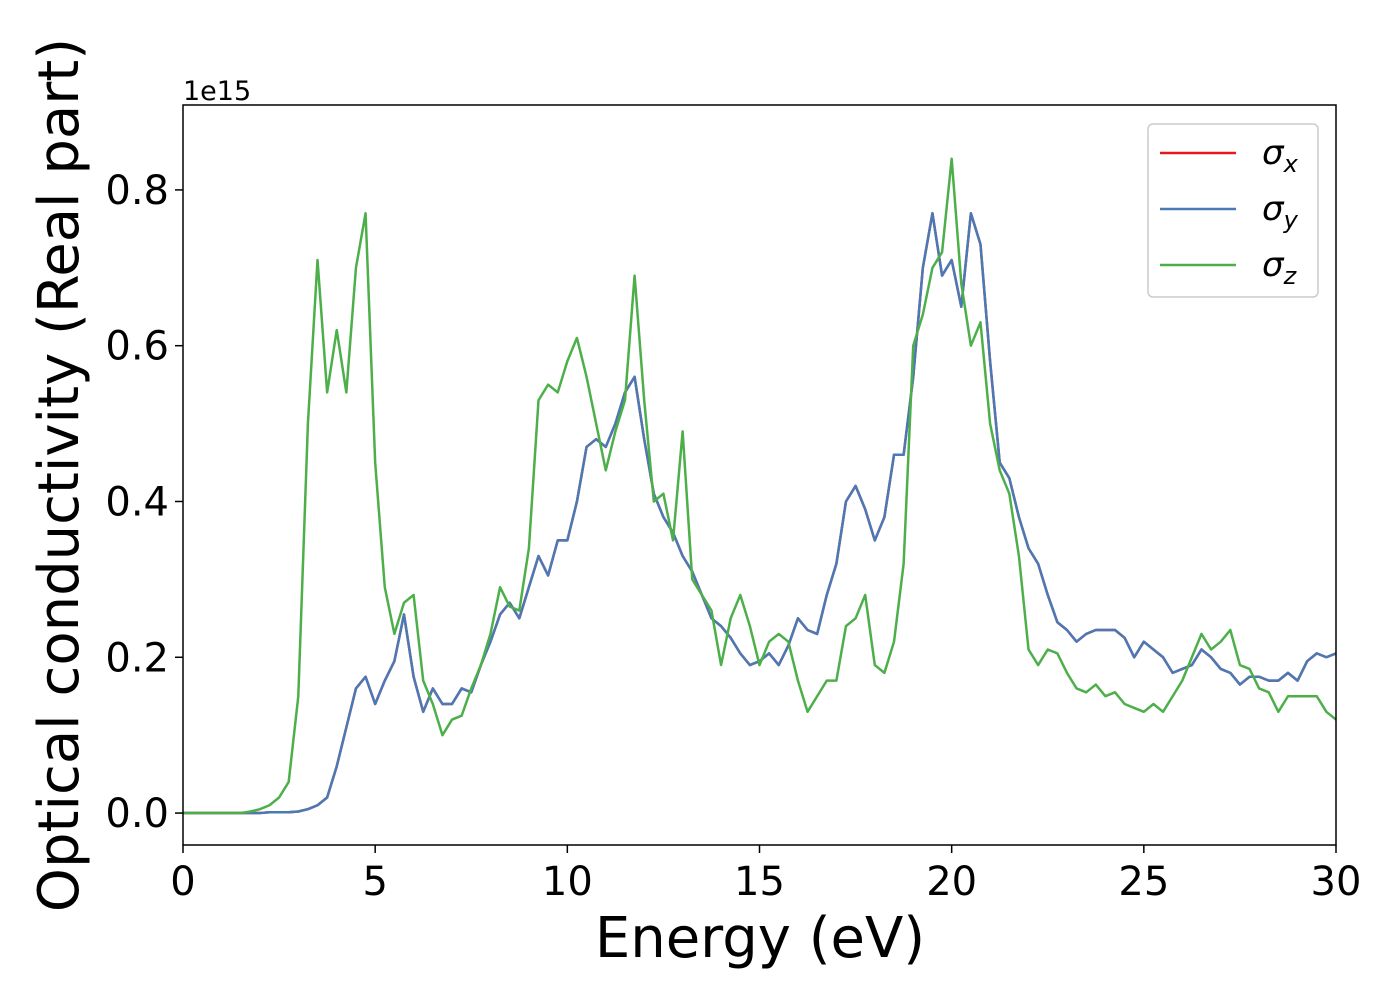 This screenshot has width=1400, height=1000. What do you see at coordinates (137, 658) in the screenshot?
I see `y-tick-label: 0.2` at bounding box center [137, 658].